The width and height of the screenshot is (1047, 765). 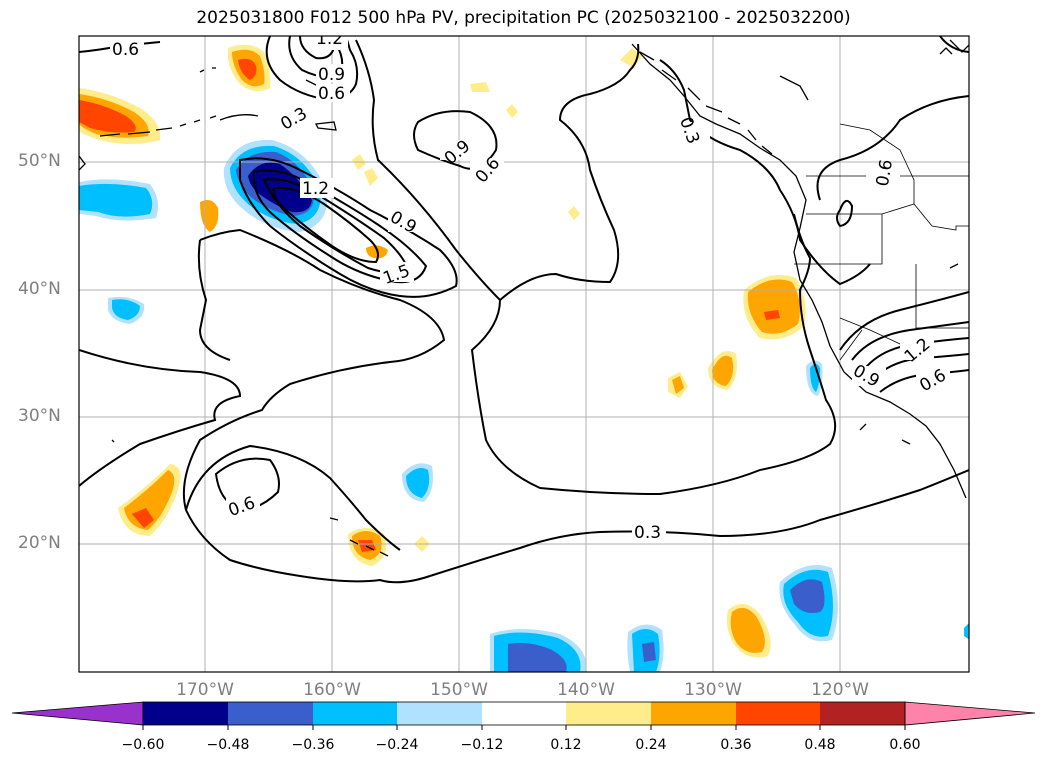 What do you see at coordinates (566, 745) in the screenshot?
I see `colorbar-tick-label: 0.12` at bounding box center [566, 745].